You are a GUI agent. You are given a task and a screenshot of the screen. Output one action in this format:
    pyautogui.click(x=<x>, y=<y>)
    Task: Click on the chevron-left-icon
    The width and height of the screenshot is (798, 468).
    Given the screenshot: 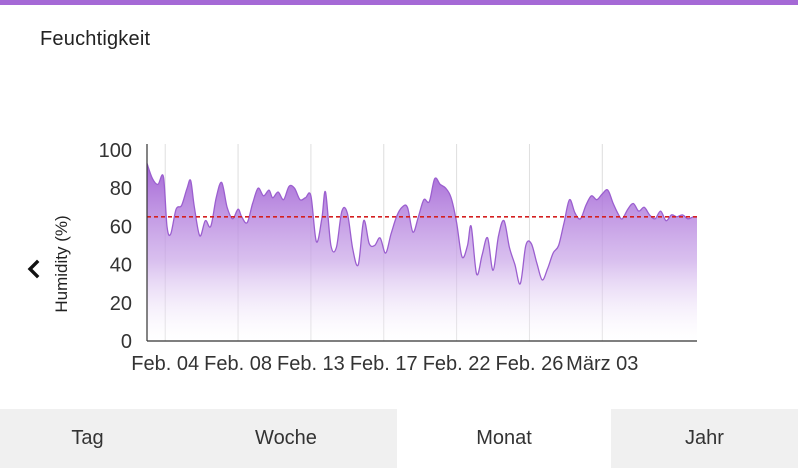 What is the action you would take?
    pyautogui.click(x=35, y=269)
    